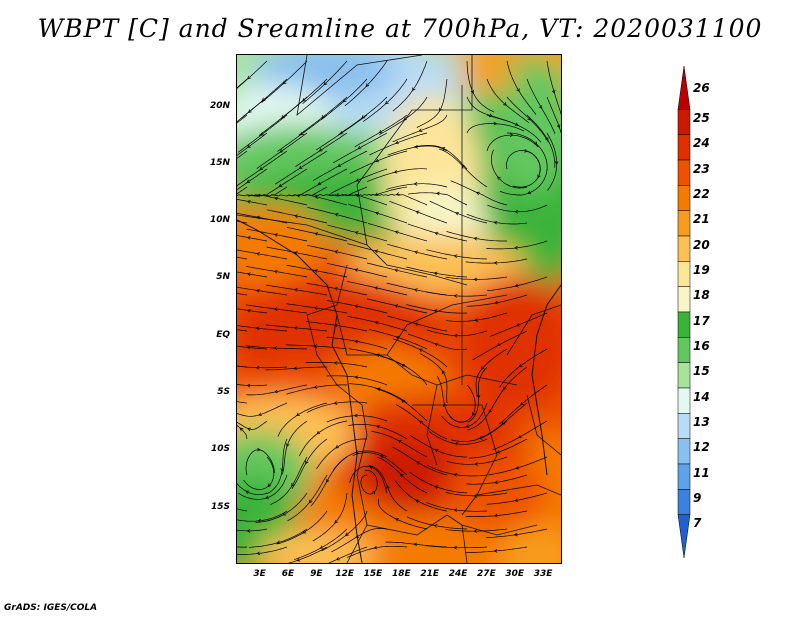 The image size is (800, 618). I want to click on lon-label: 33E, so click(543, 574).